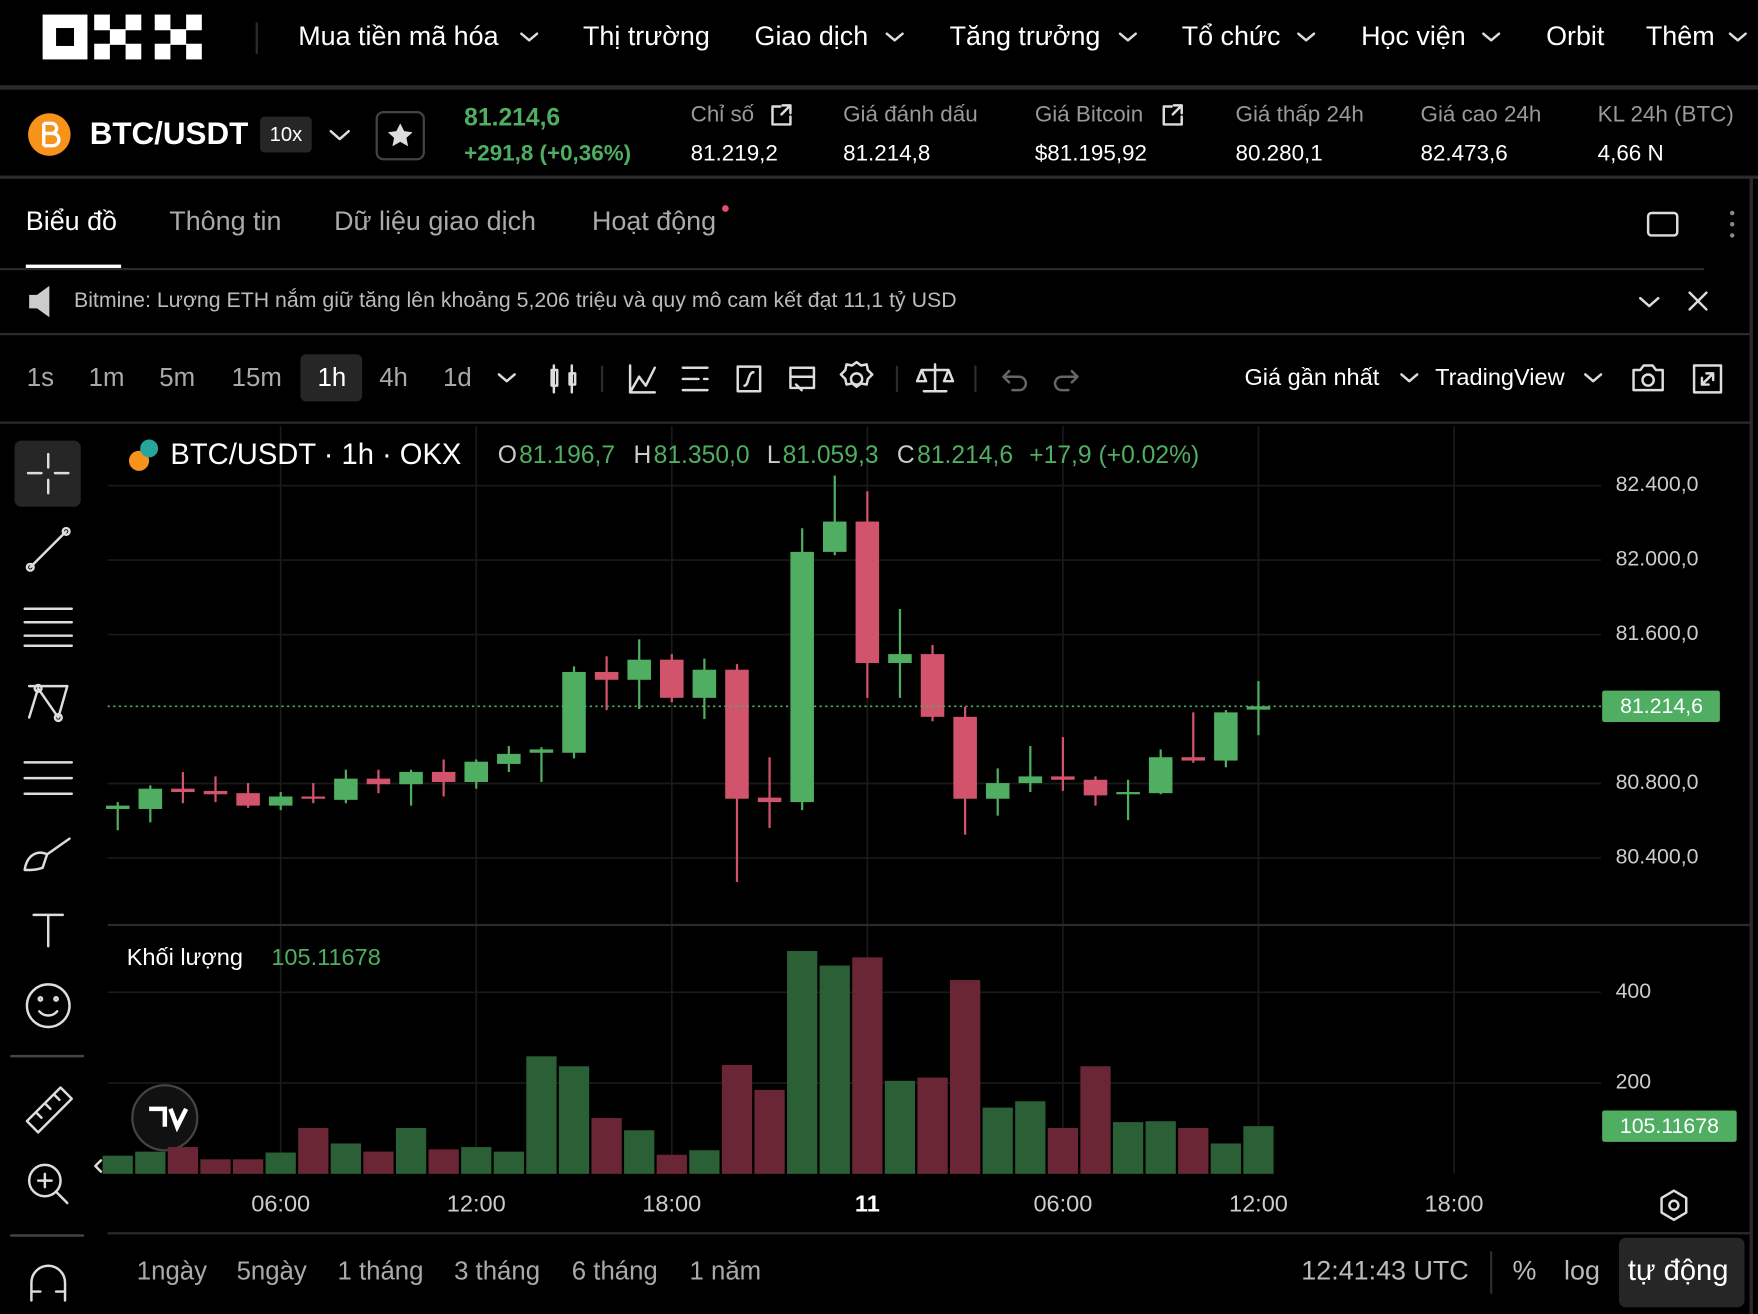 This screenshot has width=1758, height=1314. Describe the element at coordinates (654, 221) in the screenshot. I see `tab: Hoạt động` at that location.